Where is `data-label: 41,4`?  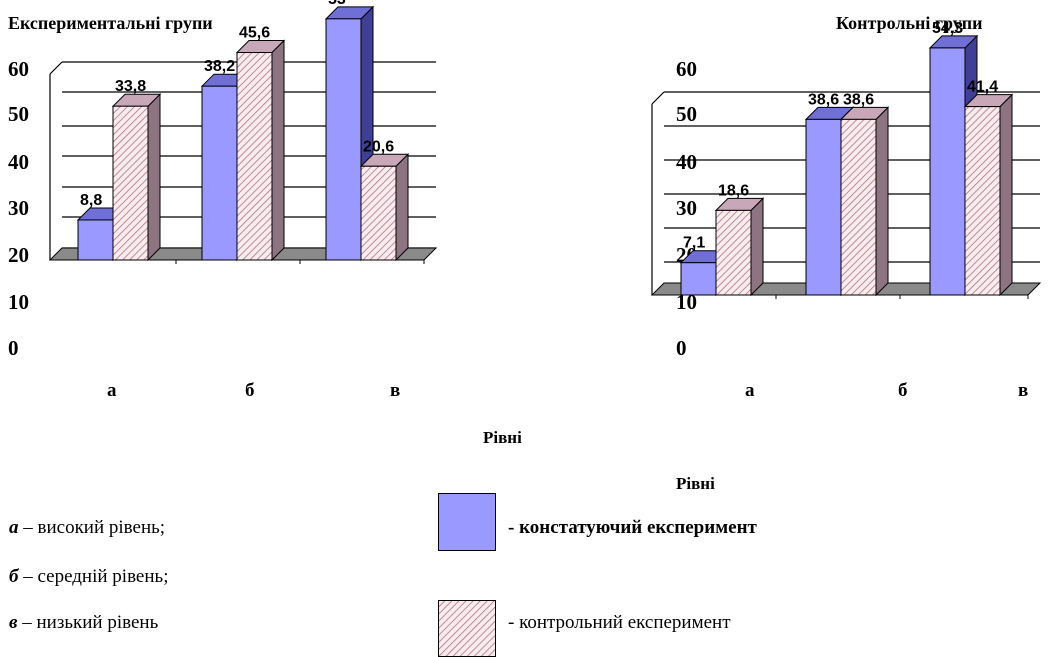
data-label: 41,4 is located at coordinates (982, 87).